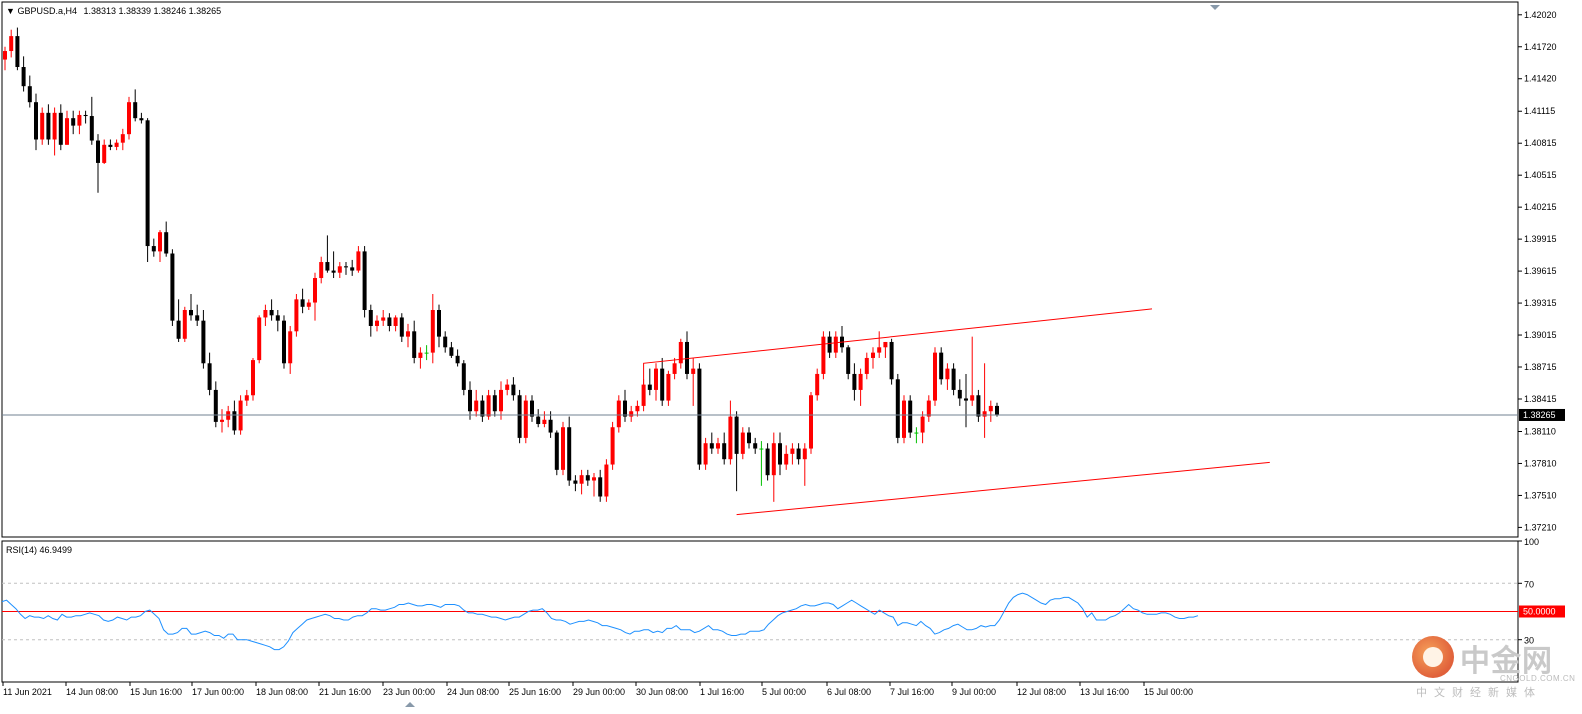 The height and width of the screenshot is (714, 1582). What do you see at coordinates (1540, 303) in the screenshot?
I see `price-tick-label: 1.39315` at bounding box center [1540, 303].